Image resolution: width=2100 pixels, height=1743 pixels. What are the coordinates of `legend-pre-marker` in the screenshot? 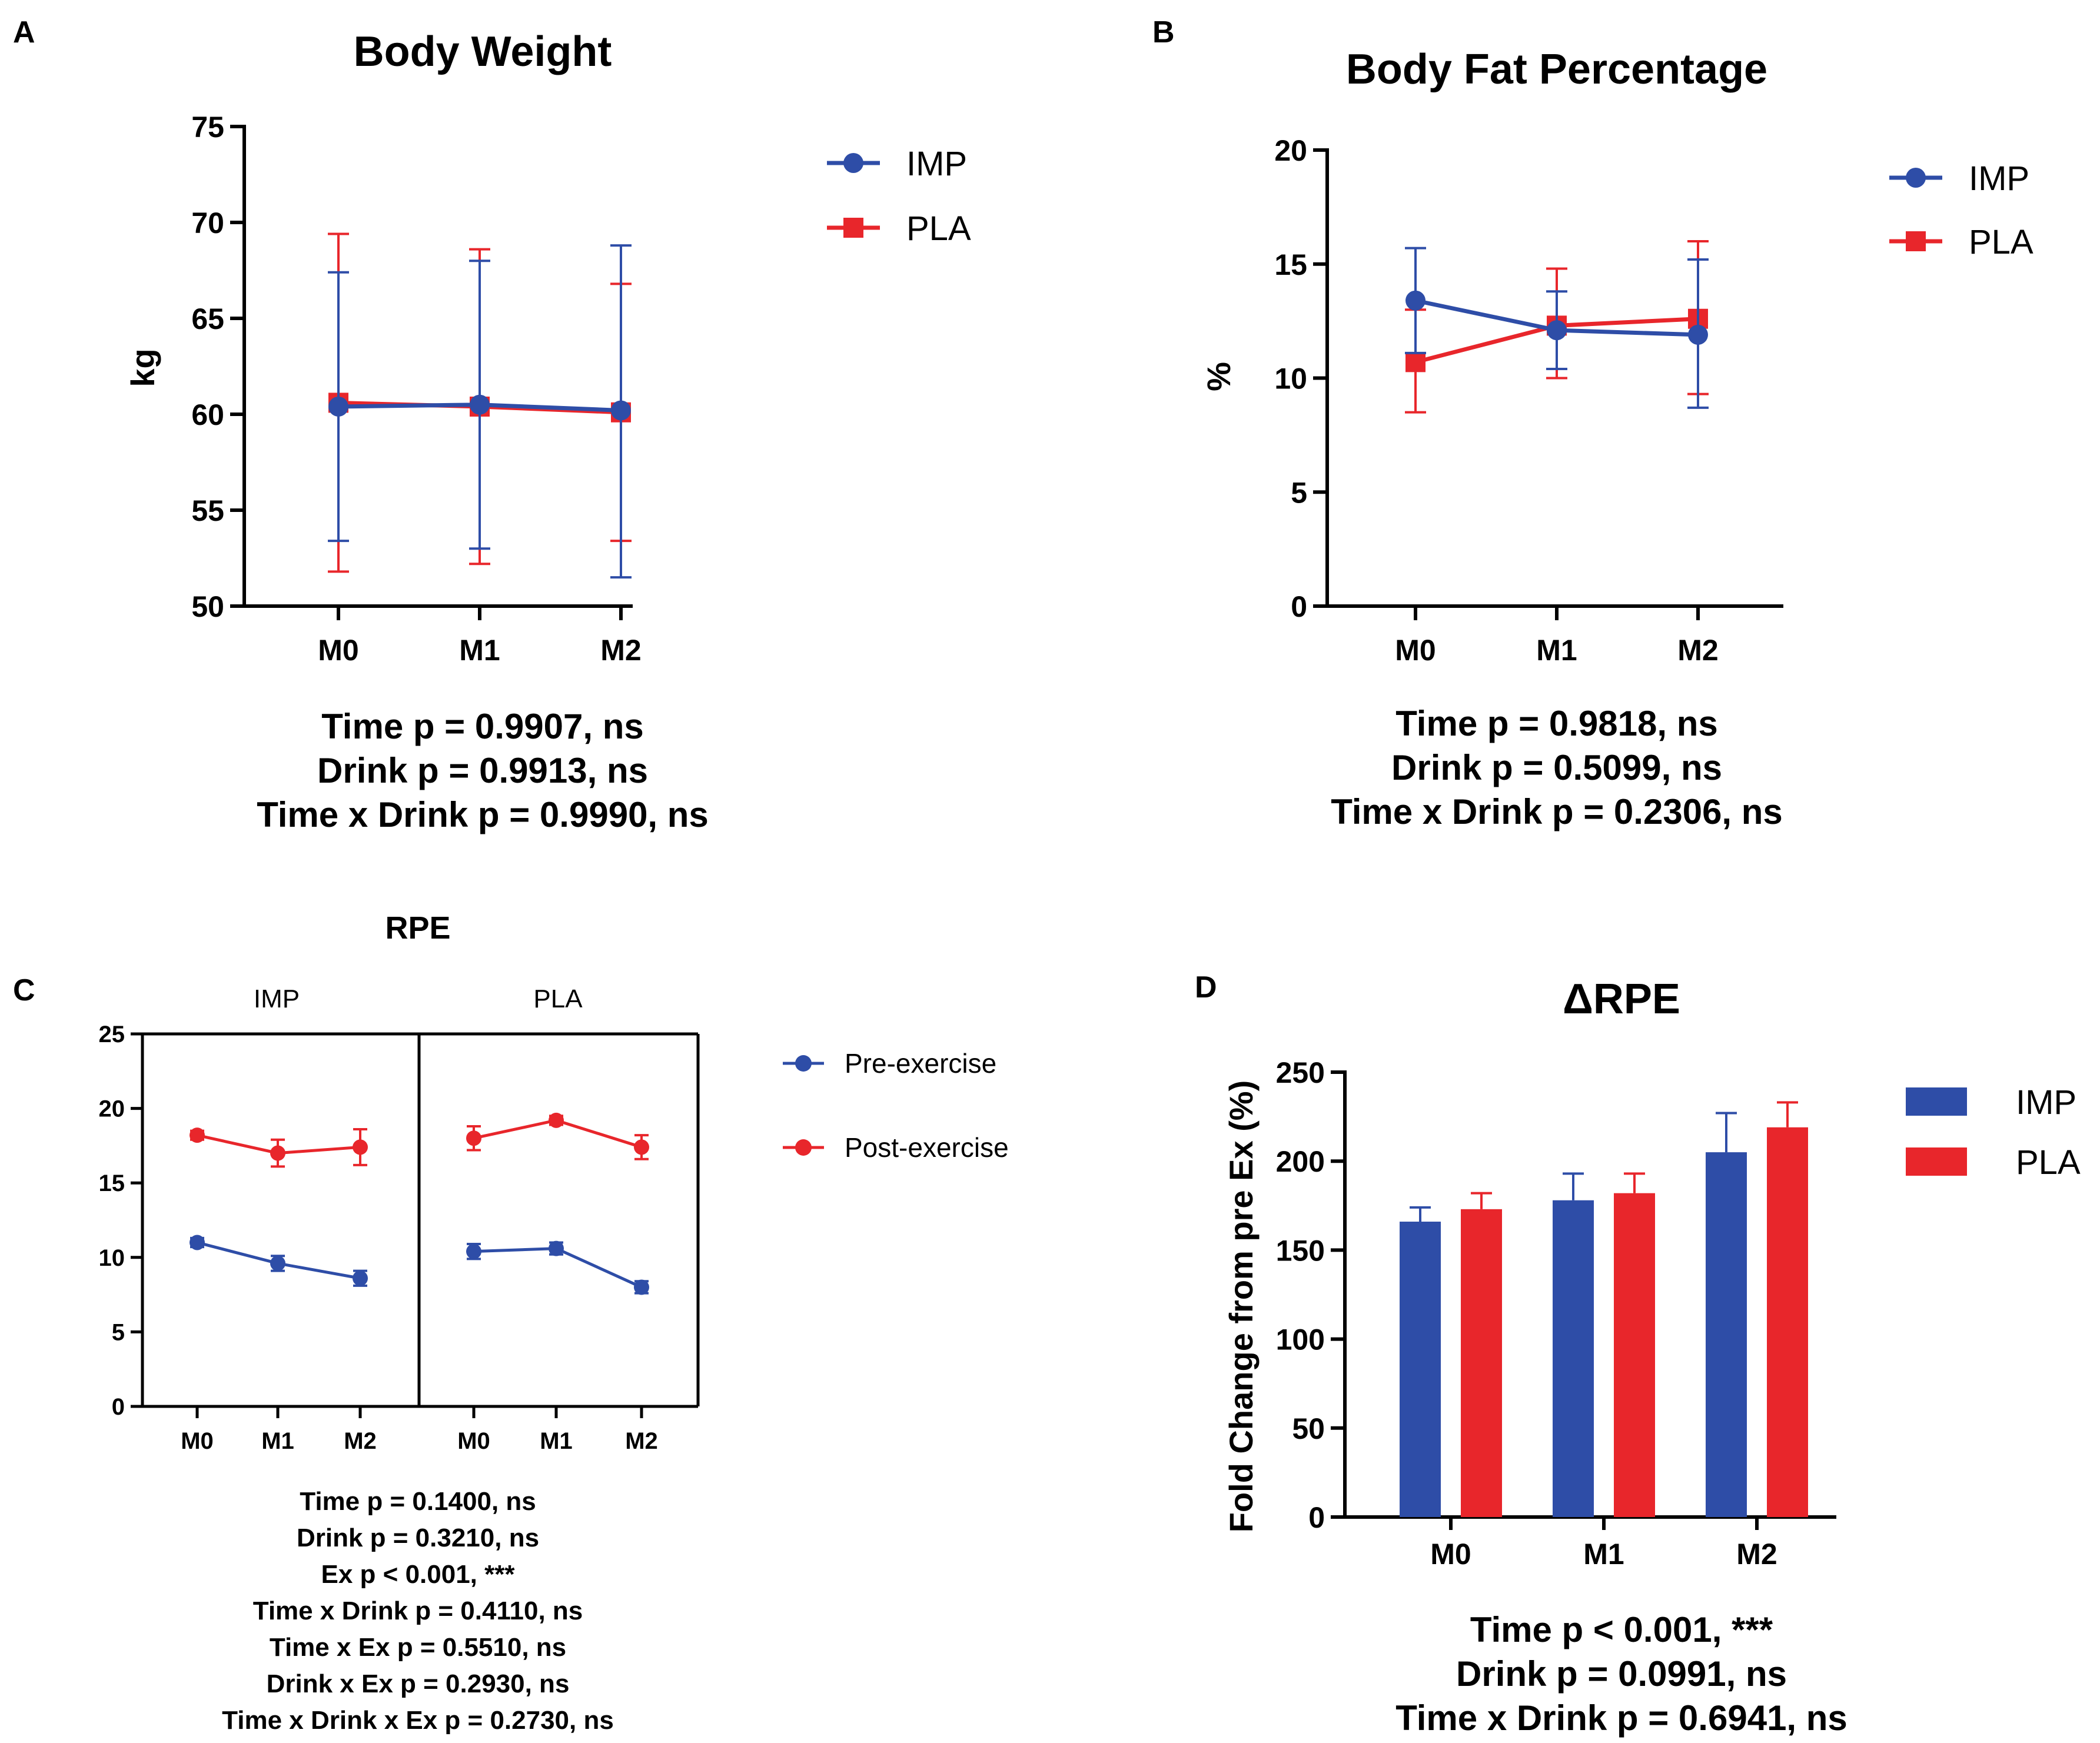 It's located at (803, 1063).